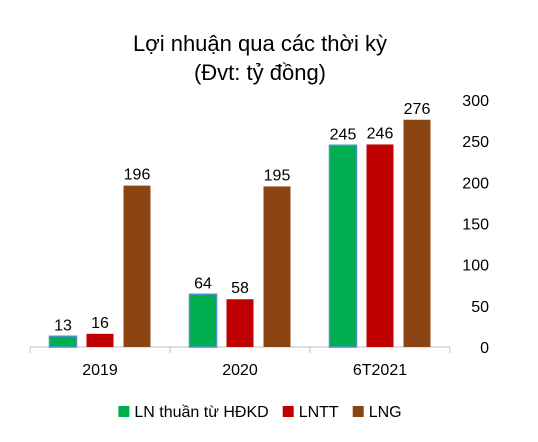  Describe the element at coordinates (484, 348) in the screenshot. I see `y-tick-label: 0` at that location.